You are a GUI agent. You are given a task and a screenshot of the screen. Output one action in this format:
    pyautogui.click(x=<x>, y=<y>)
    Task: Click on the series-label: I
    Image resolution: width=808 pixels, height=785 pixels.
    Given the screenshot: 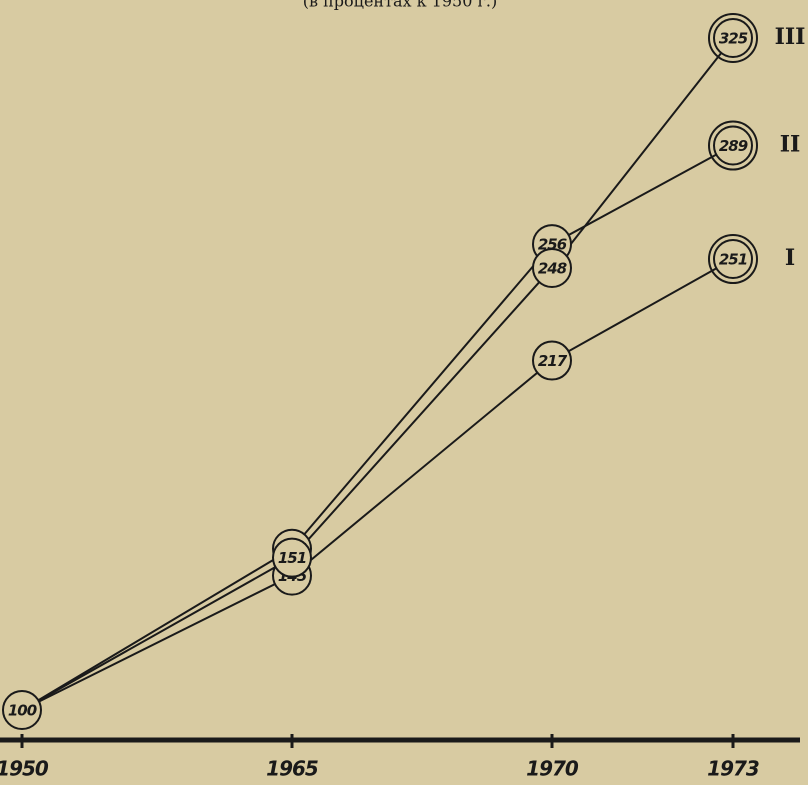 What is the action you would take?
    pyautogui.click(x=790, y=258)
    